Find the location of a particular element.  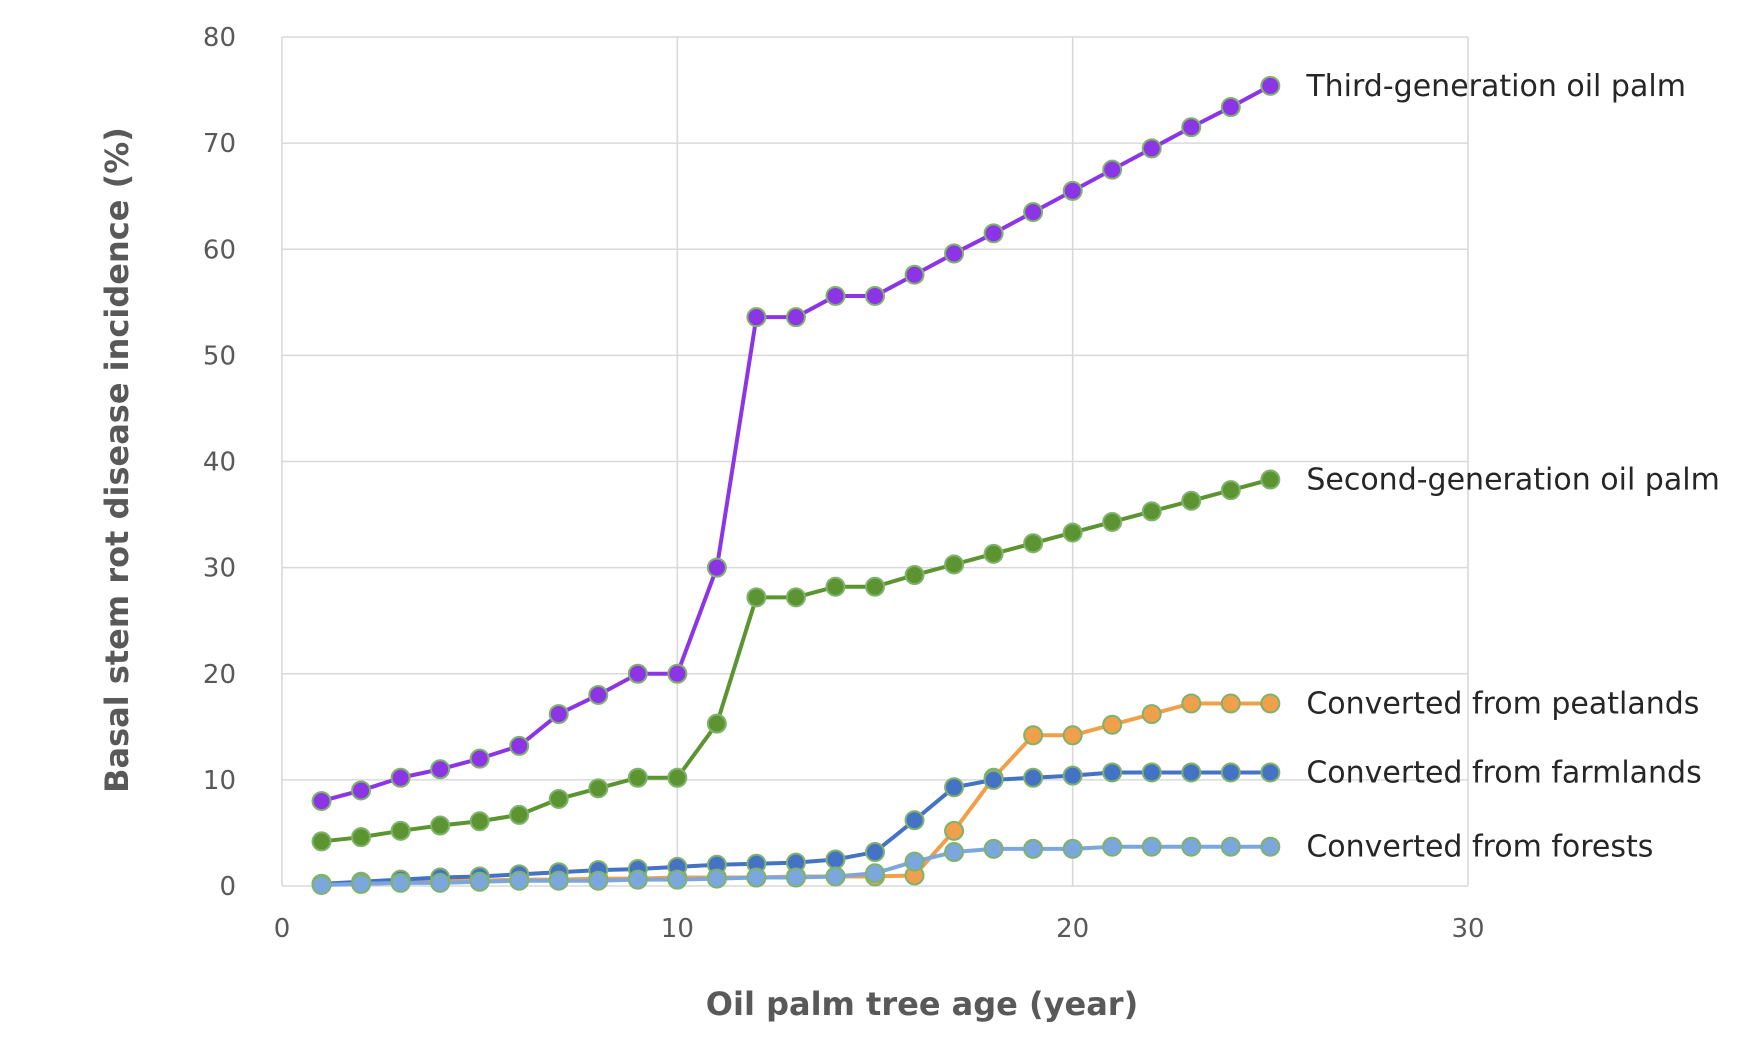

x-tick-label: 10 is located at coordinates (677, 929).